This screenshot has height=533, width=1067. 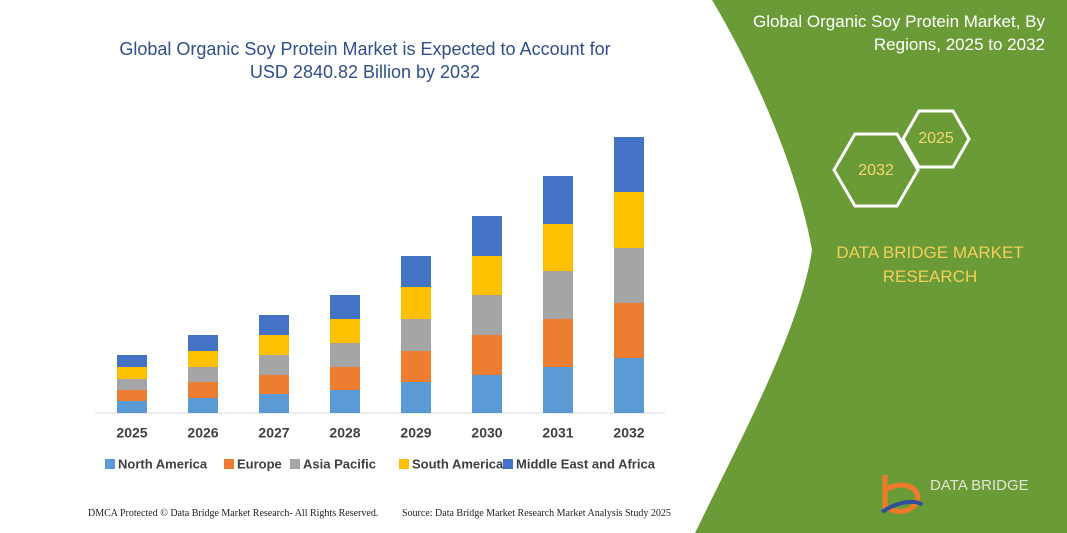 What do you see at coordinates (458, 463) in the screenshot?
I see `legend-label: South America` at bounding box center [458, 463].